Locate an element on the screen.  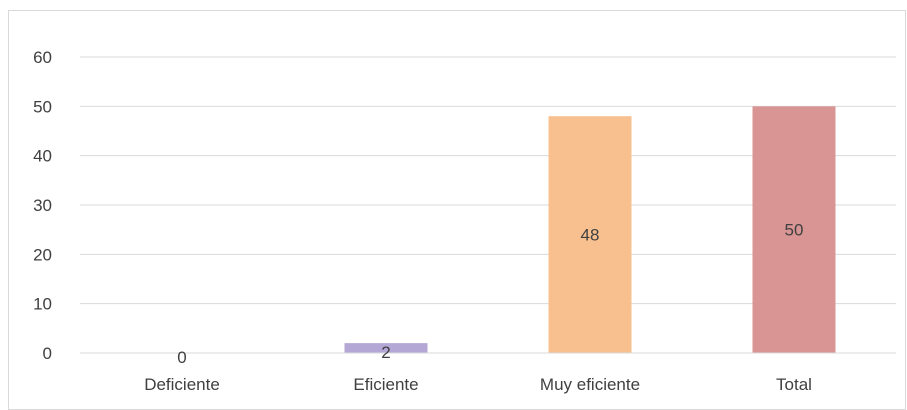
y-tick-label: 0 is located at coordinates (47, 353).